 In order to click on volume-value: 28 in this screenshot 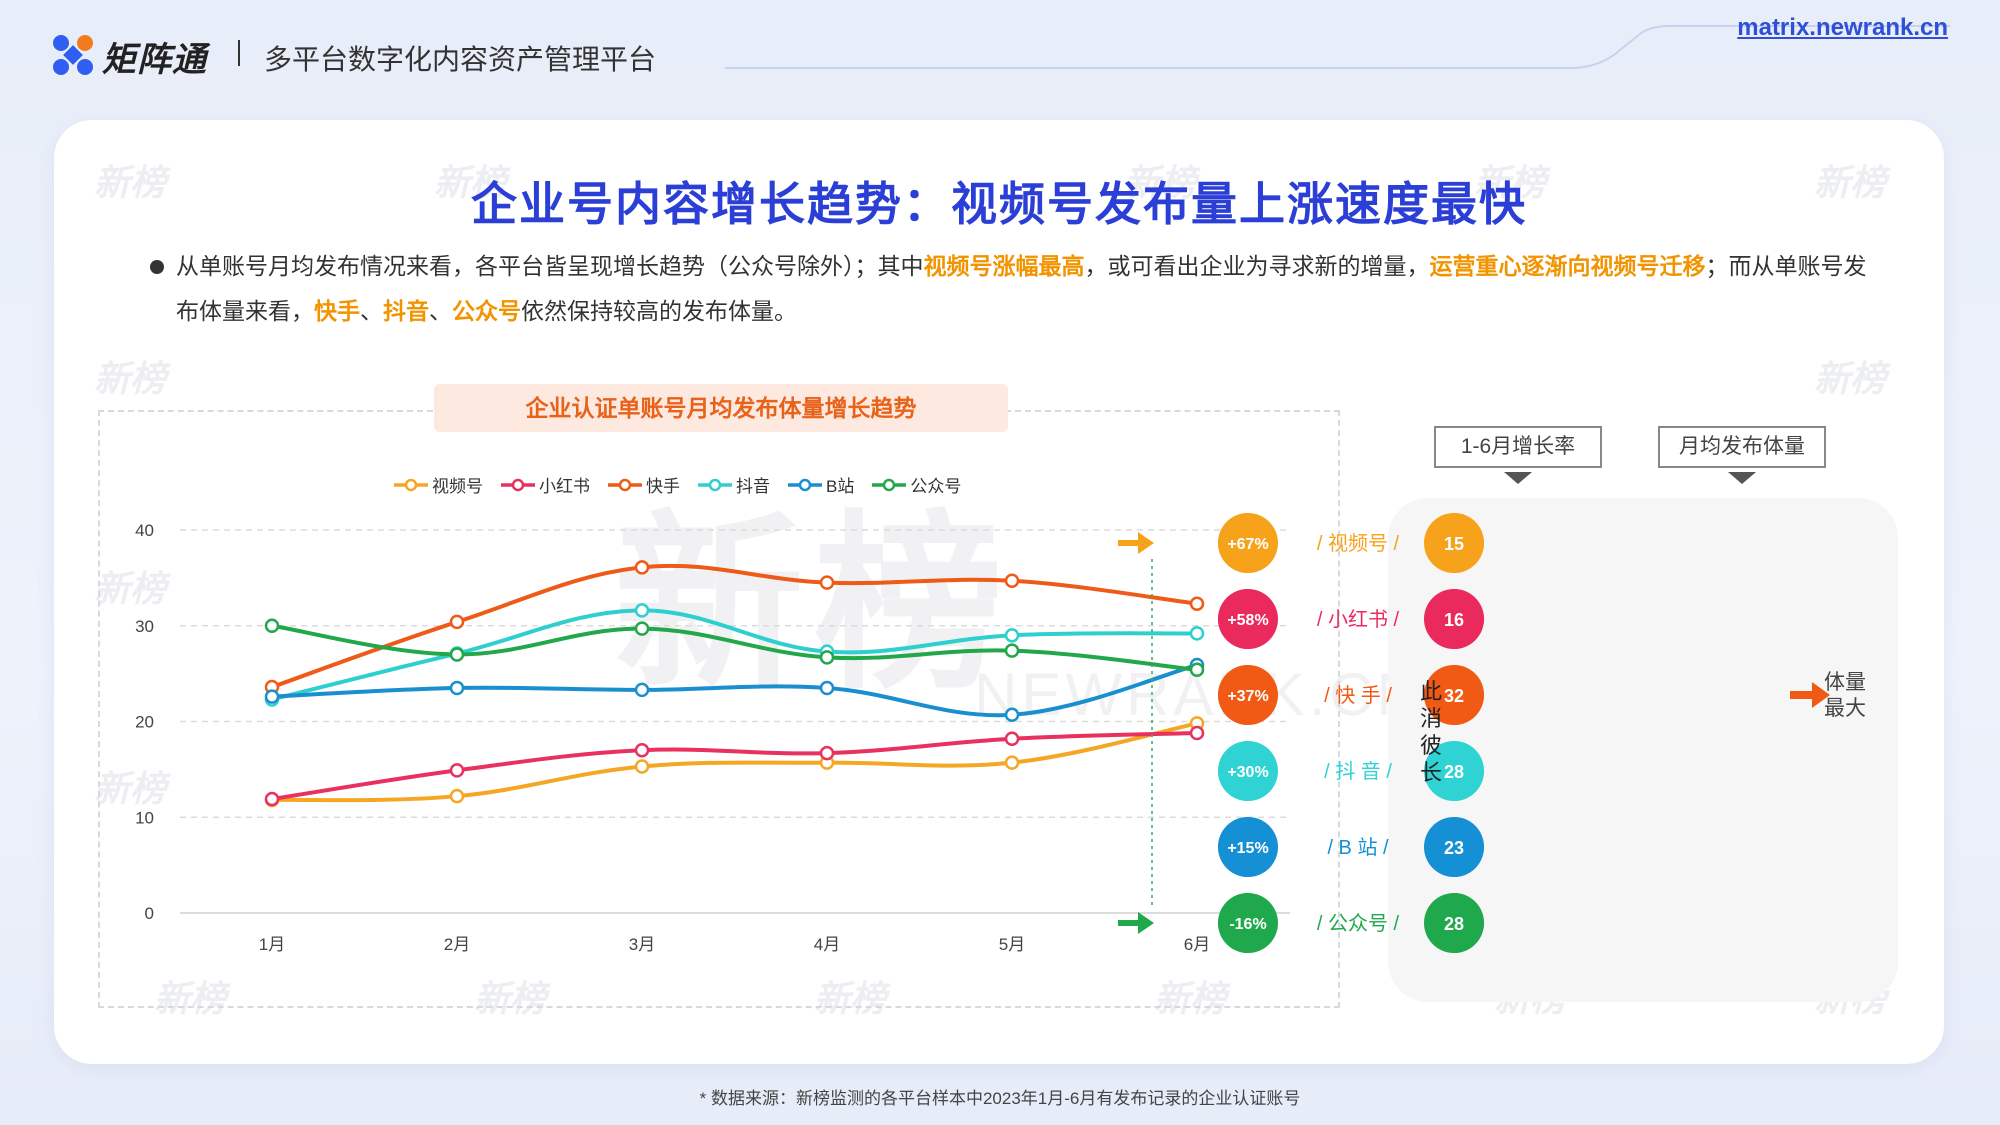, I will do `click(1454, 772)`.